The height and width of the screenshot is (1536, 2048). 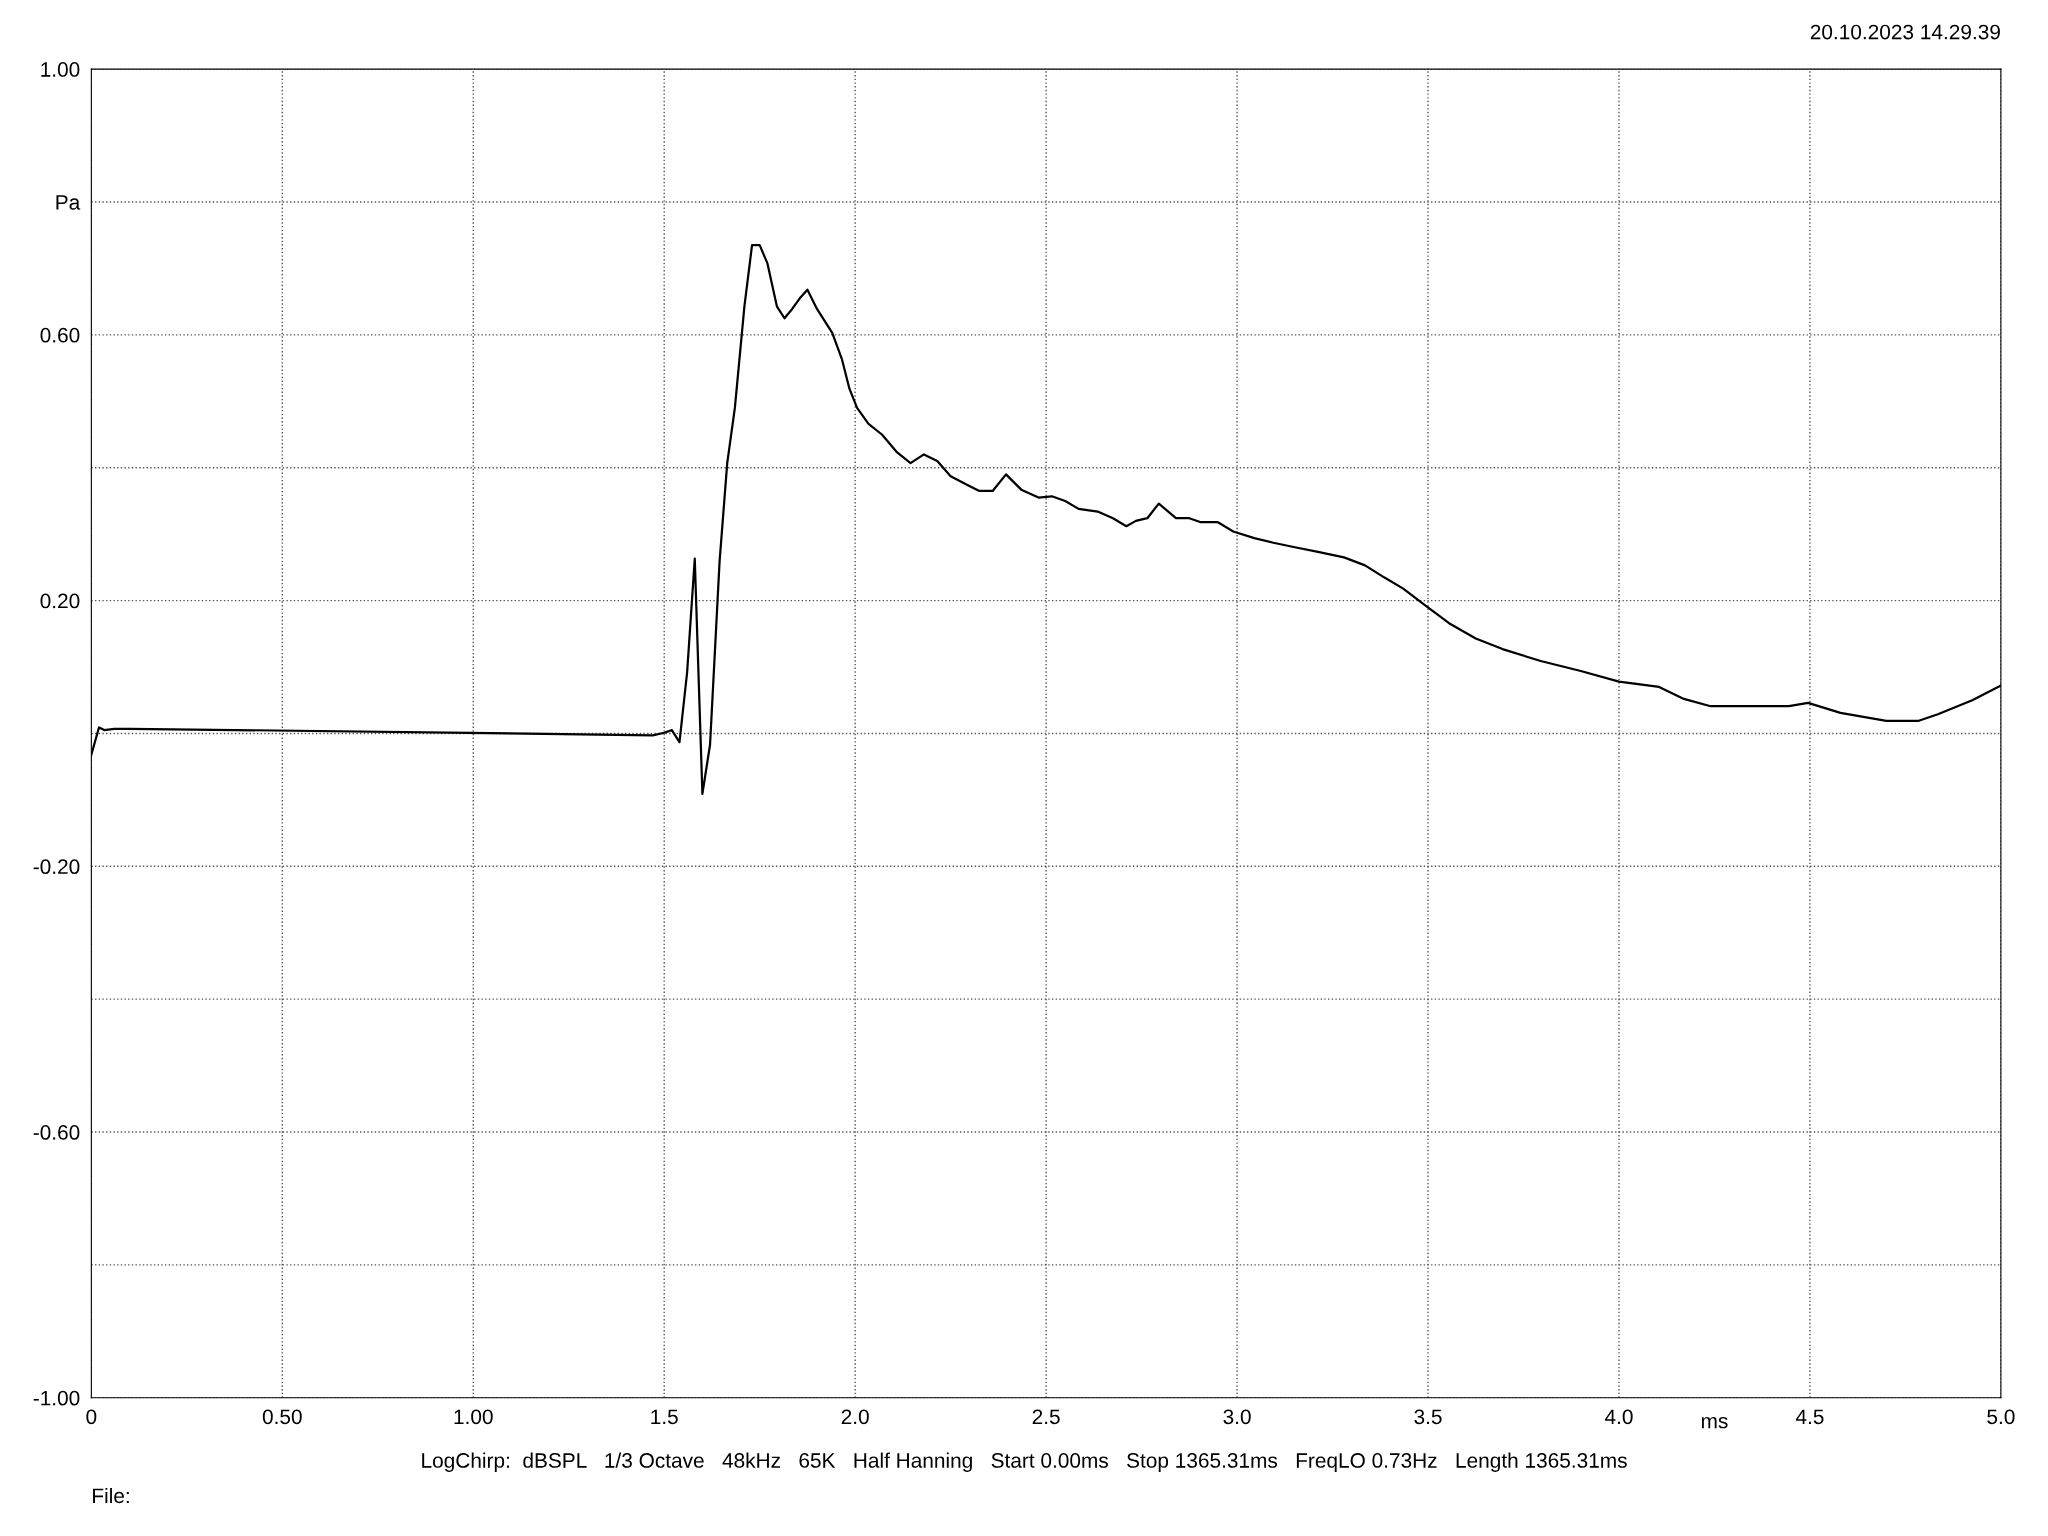 What do you see at coordinates (1237, 1417) in the screenshot?
I see `x-tick-label: 3.0` at bounding box center [1237, 1417].